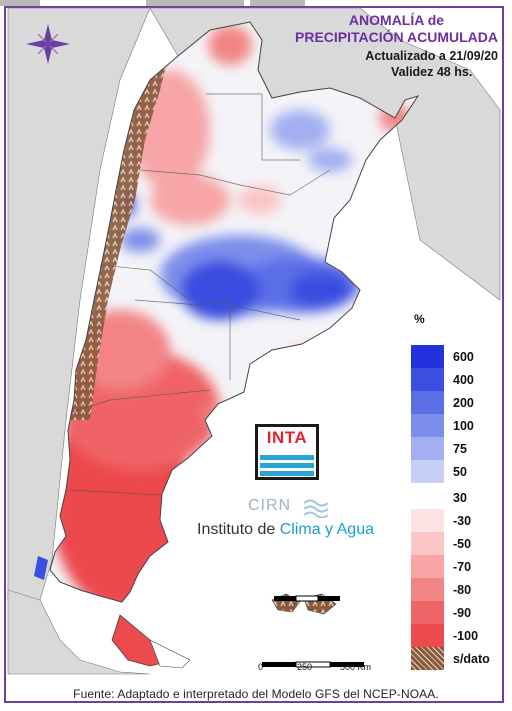 The image size is (512, 711). I want to click on map-title: ANOMALÍA de PRECIPITACIÓN ACUMULADA, so click(396, 29).